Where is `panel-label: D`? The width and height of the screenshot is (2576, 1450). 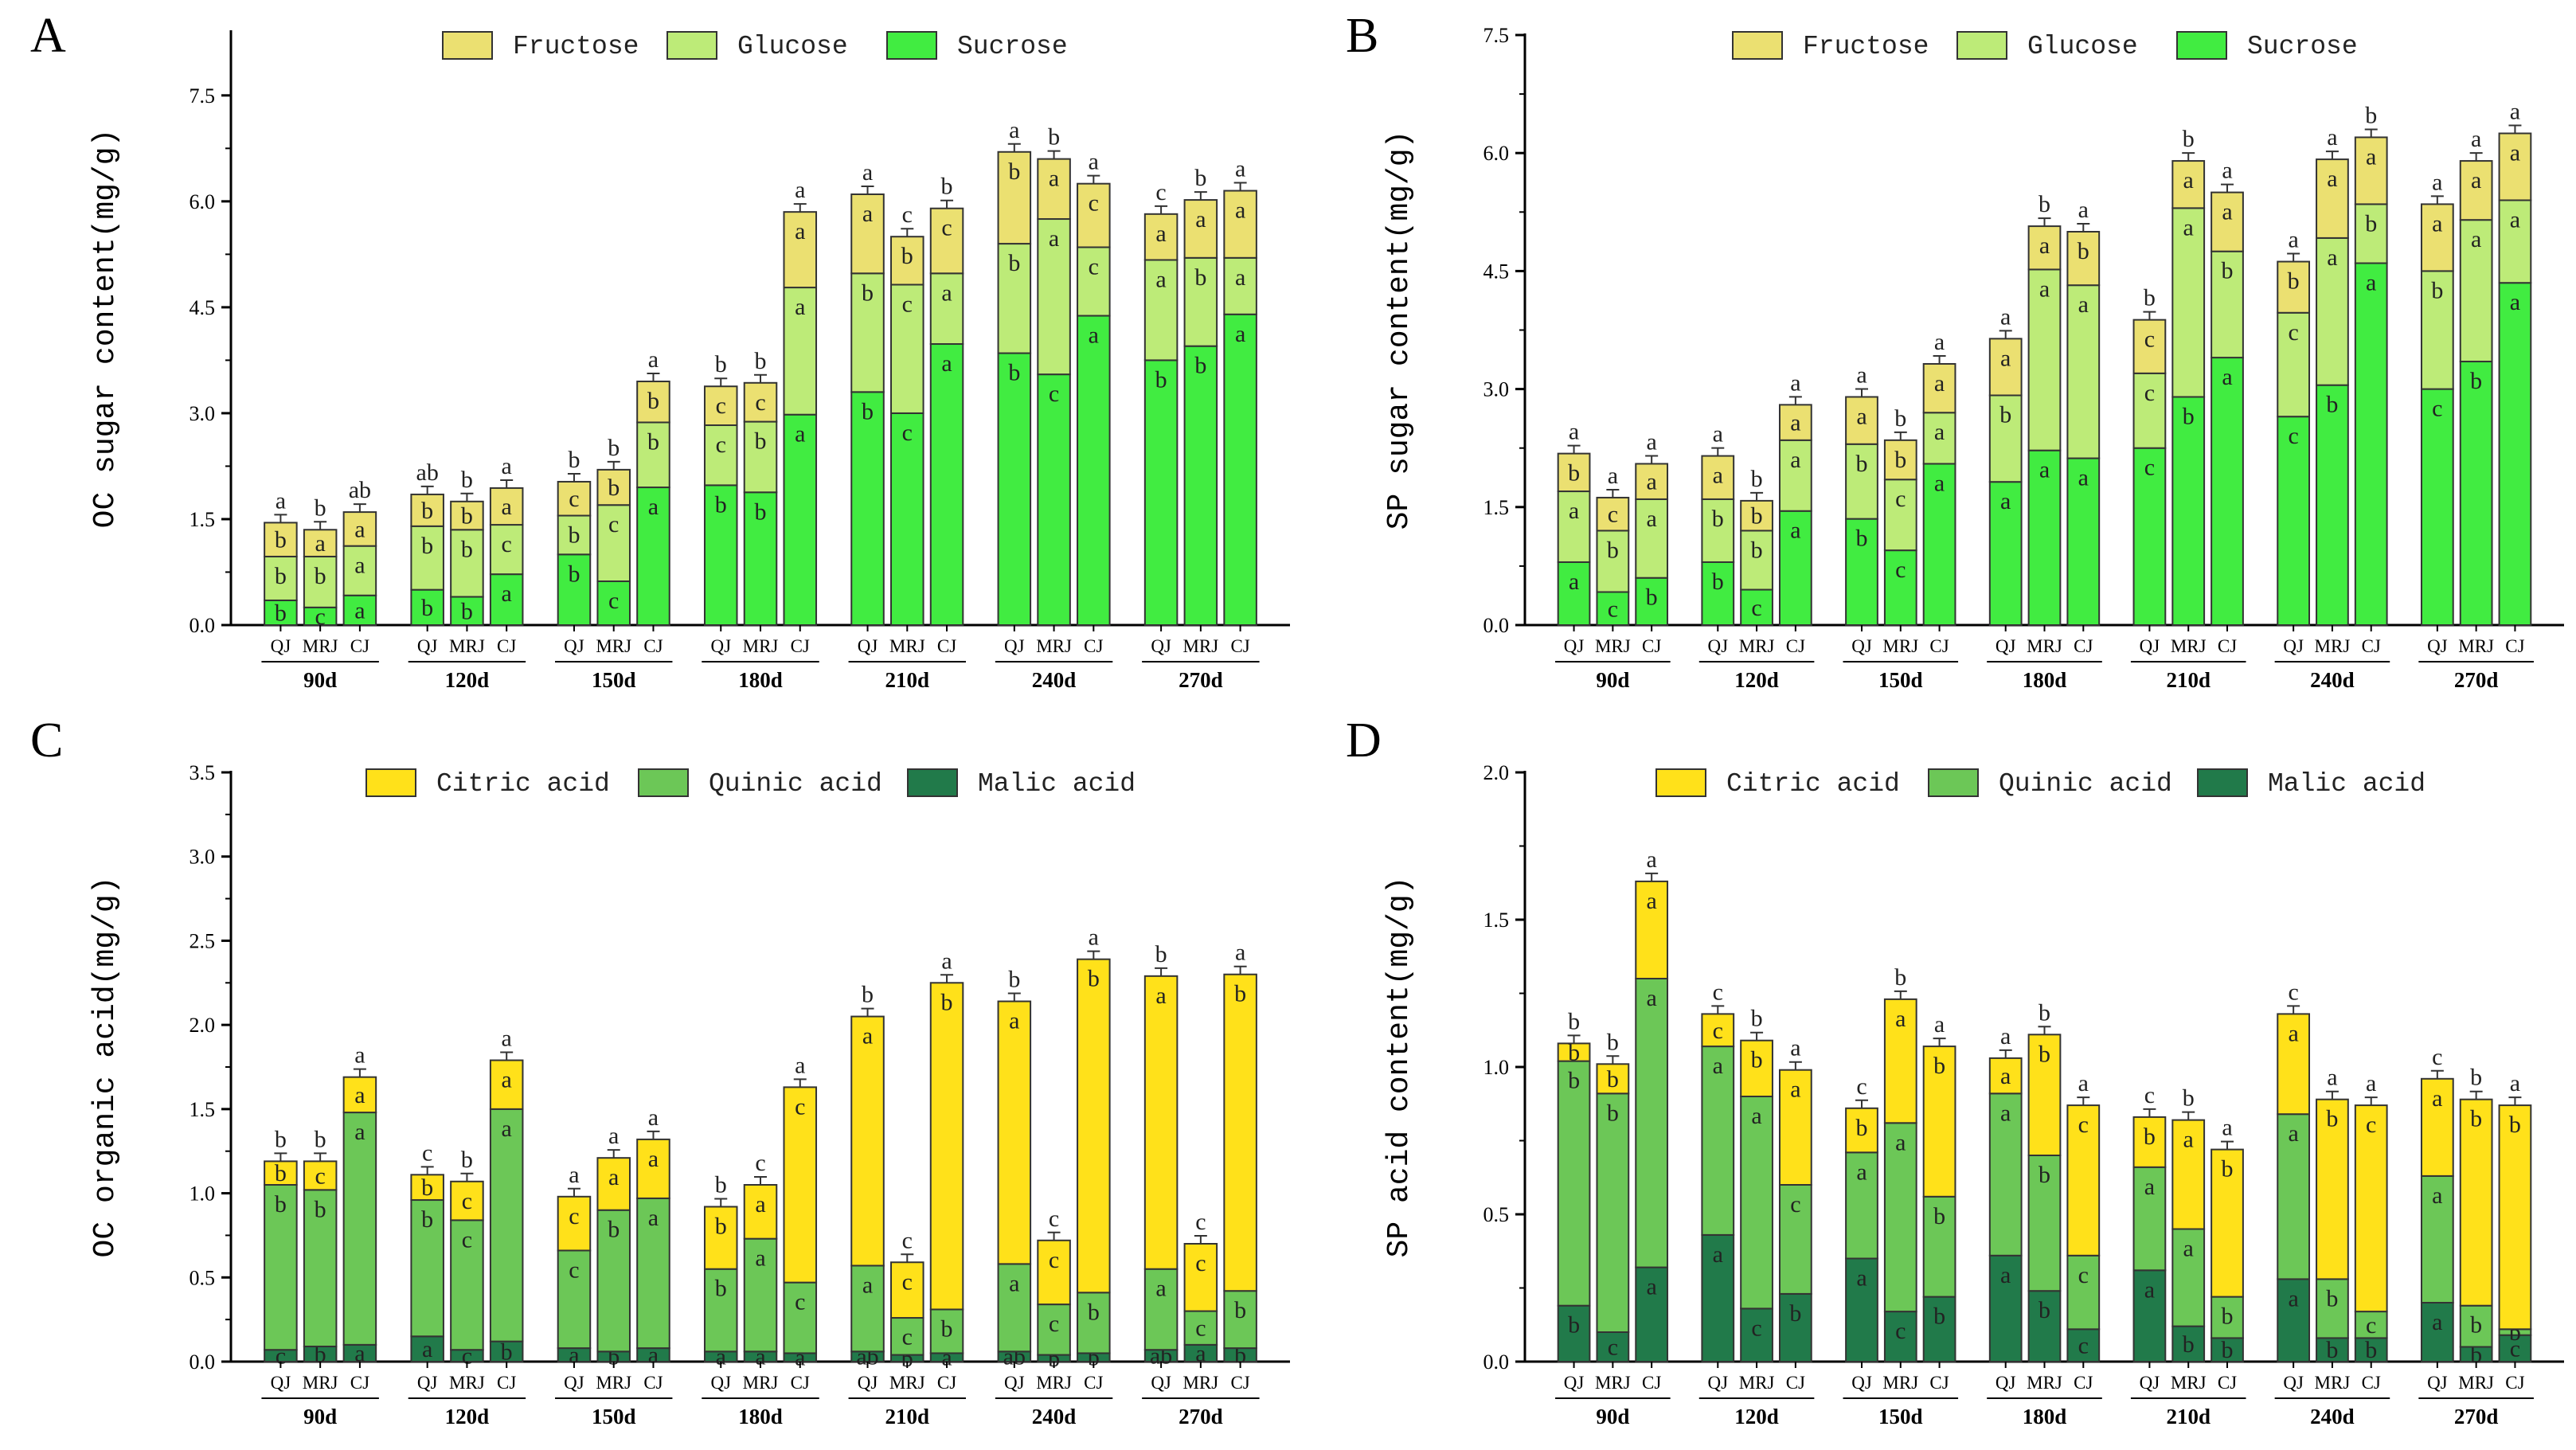
panel-label: D is located at coordinates (1364, 741).